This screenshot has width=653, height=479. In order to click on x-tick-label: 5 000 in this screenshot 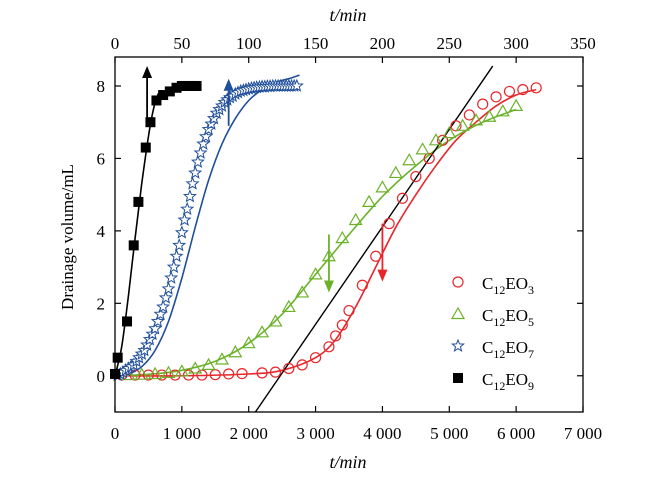, I will do `click(449, 433)`.